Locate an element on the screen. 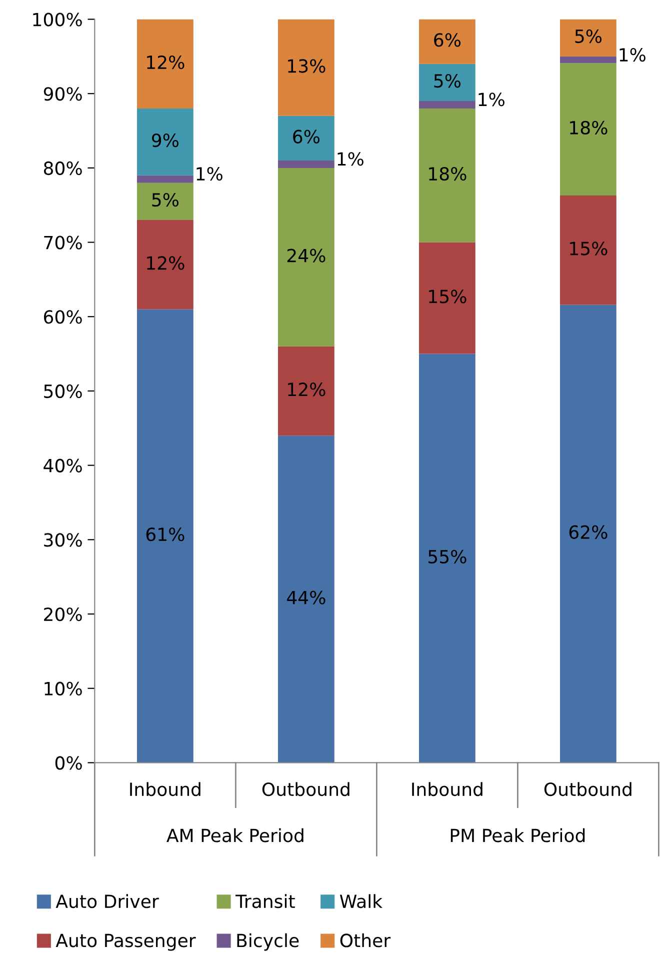 This screenshot has height=963, width=662. y-tick-label: 80% is located at coordinates (63, 168).